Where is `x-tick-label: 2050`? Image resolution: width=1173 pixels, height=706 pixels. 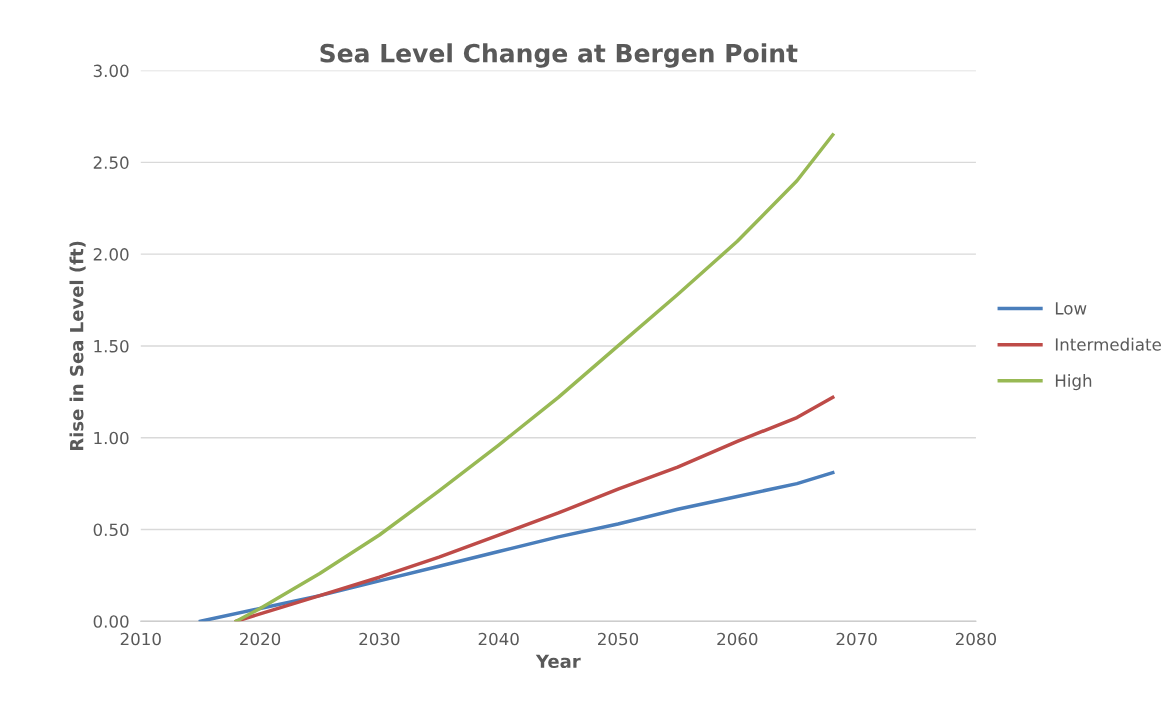 x-tick-label: 2050 is located at coordinates (618, 639).